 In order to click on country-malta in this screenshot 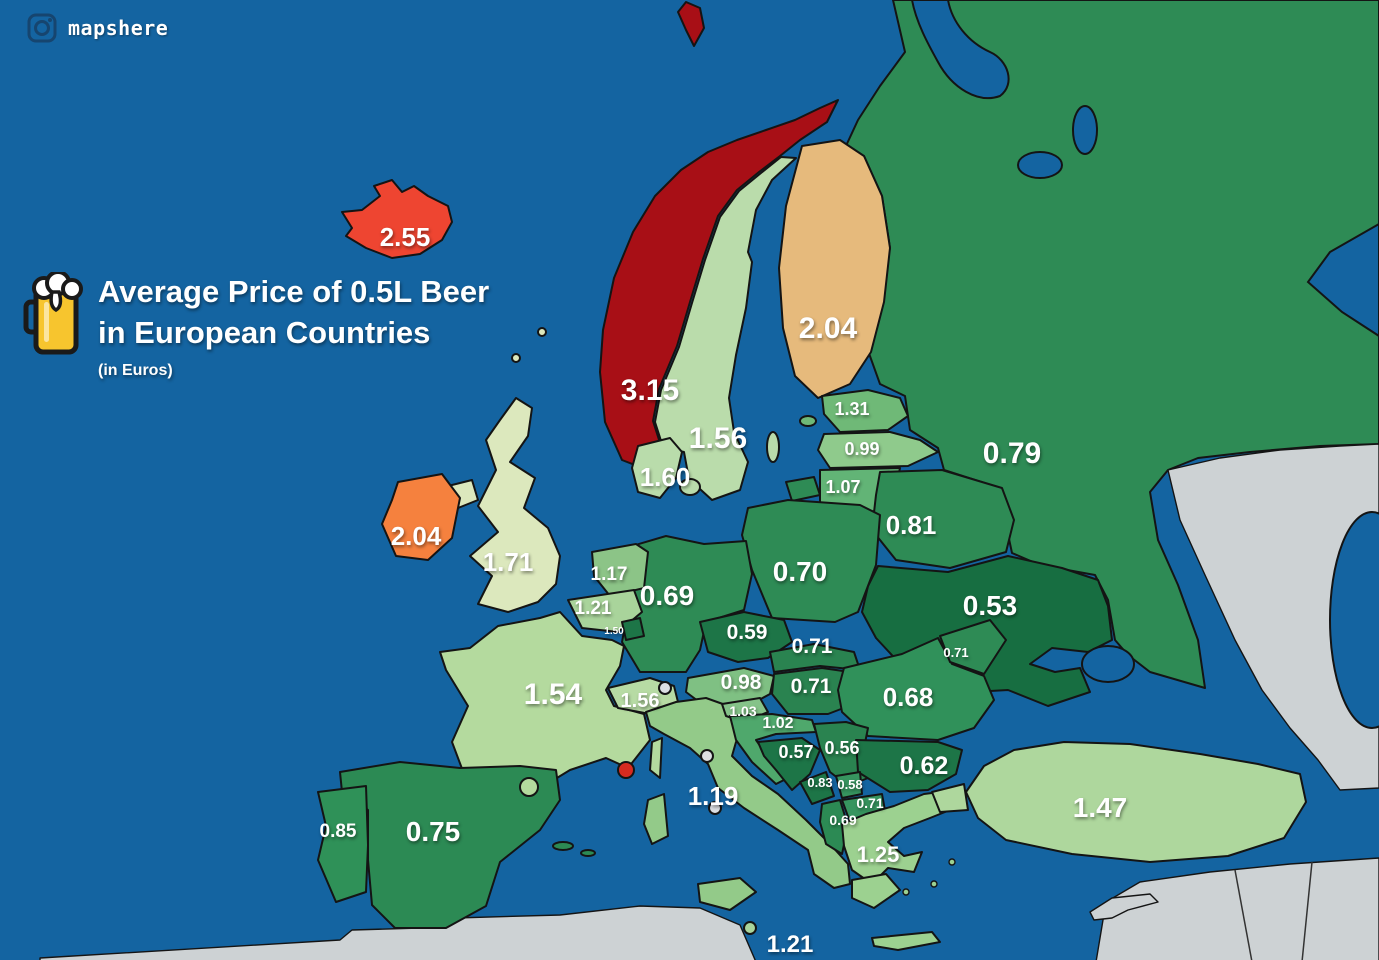, I will do `click(750, 928)`.